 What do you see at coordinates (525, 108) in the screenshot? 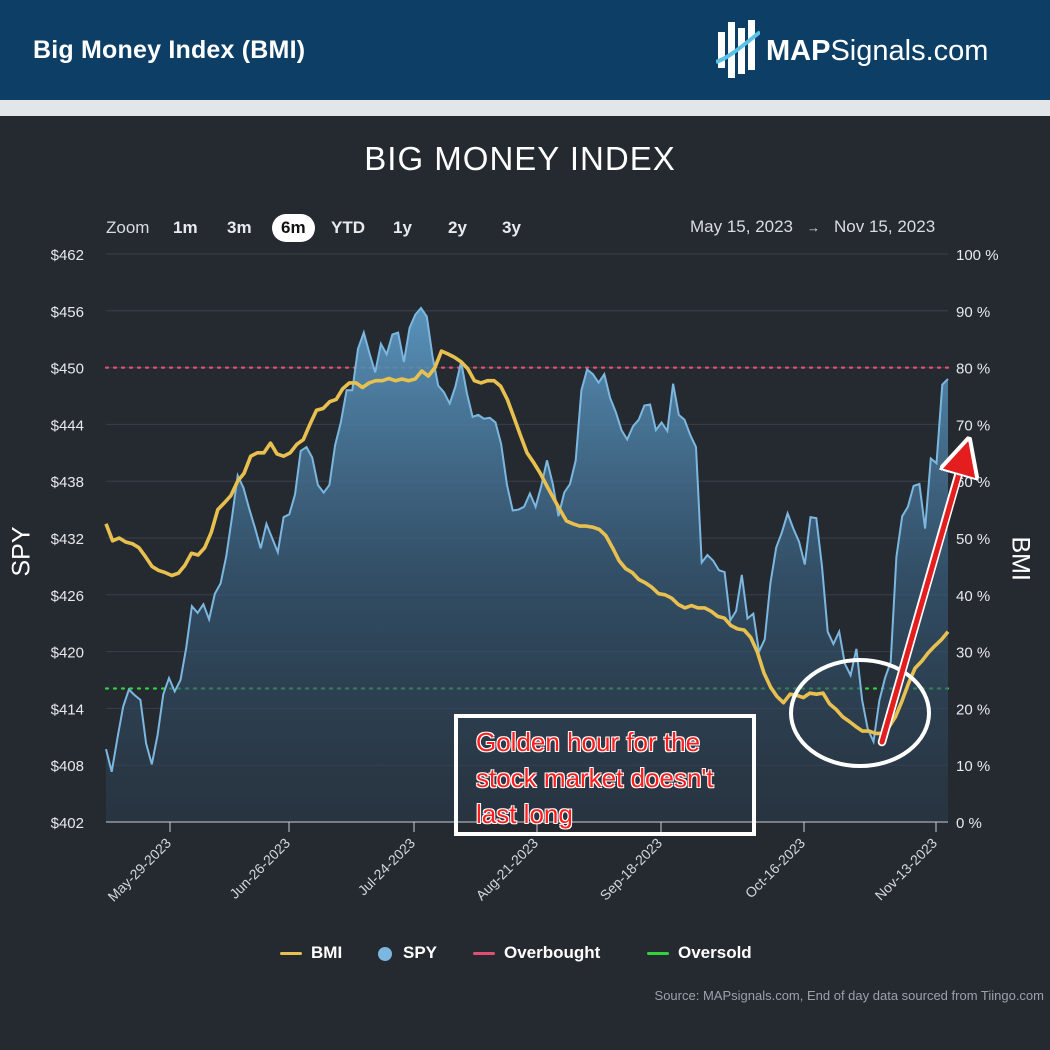
I see `header-divider` at bounding box center [525, 108].